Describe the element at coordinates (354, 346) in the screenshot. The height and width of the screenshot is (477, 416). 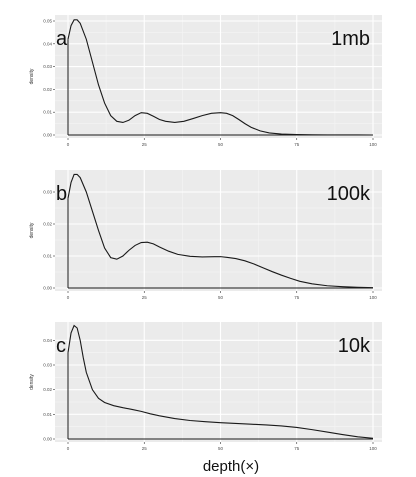
I see `panel-title: 10k` at that location.